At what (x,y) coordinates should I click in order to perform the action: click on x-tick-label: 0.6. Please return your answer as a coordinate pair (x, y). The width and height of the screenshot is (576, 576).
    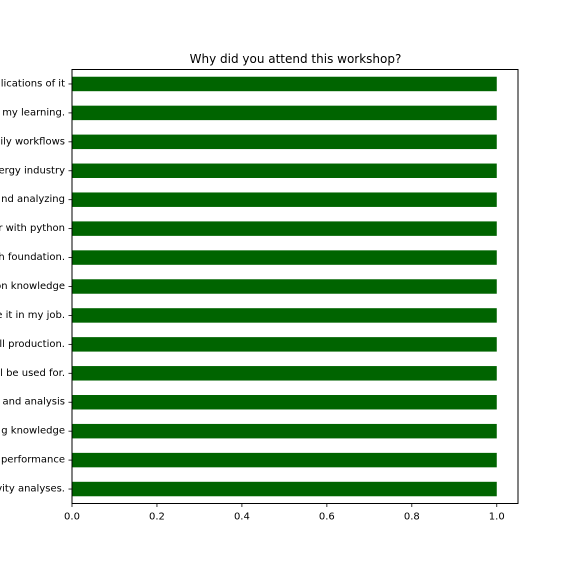
    Looking at the image, I should click on (327, 517).